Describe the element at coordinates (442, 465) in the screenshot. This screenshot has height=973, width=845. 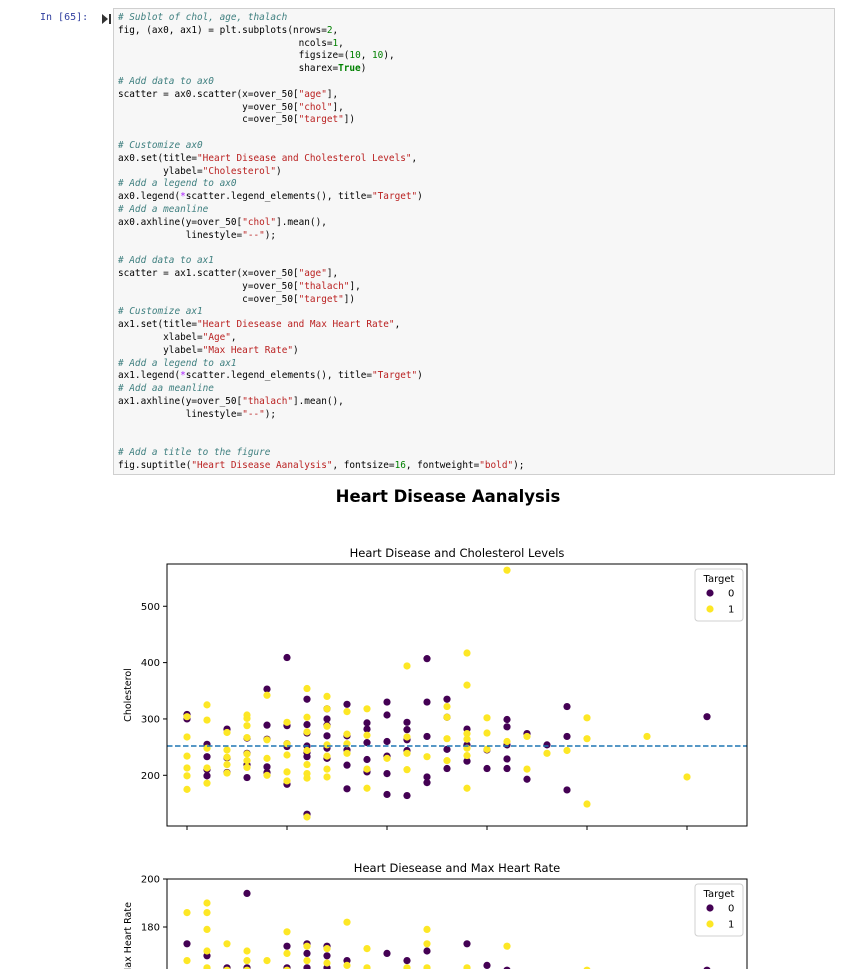
I see `code-token: , fontweight=` at that location.